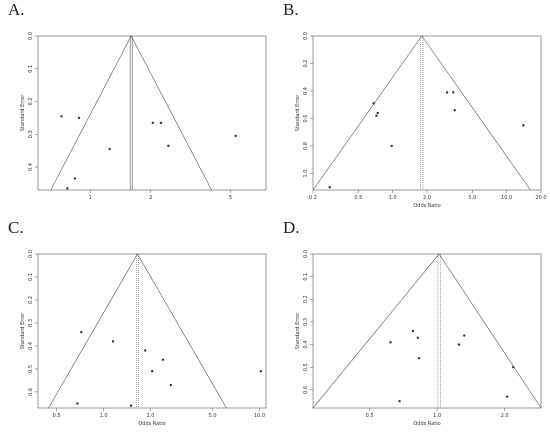 The height and width of the screenshot is (435, 550). I want to click on panel-label-d: D., so click(291, 227).